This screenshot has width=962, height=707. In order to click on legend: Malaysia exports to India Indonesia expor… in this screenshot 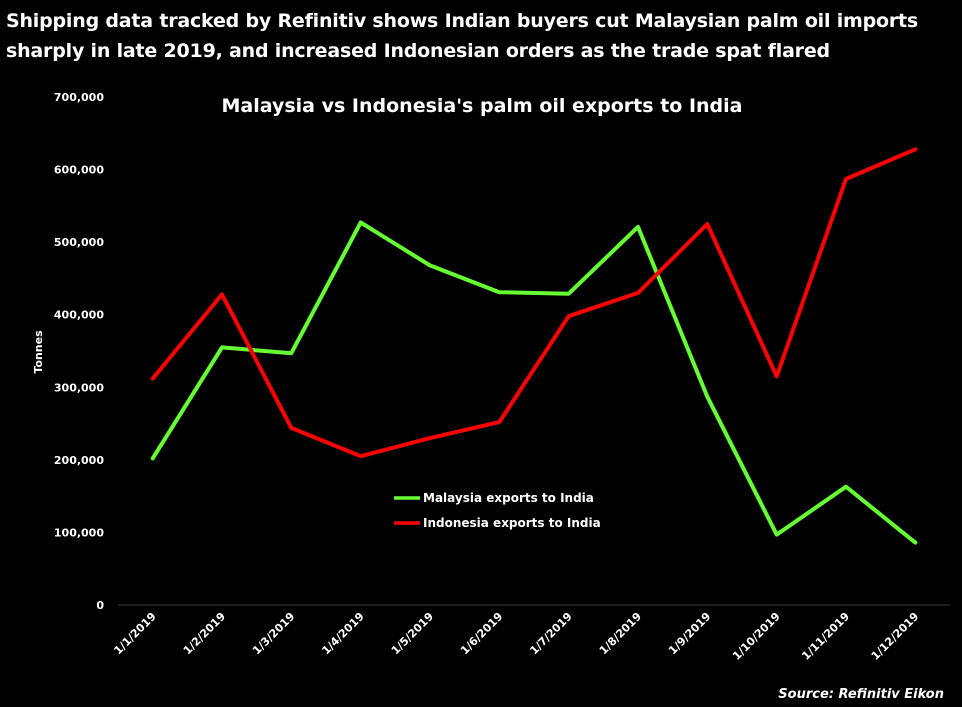, I will do `click(497, 510)`.